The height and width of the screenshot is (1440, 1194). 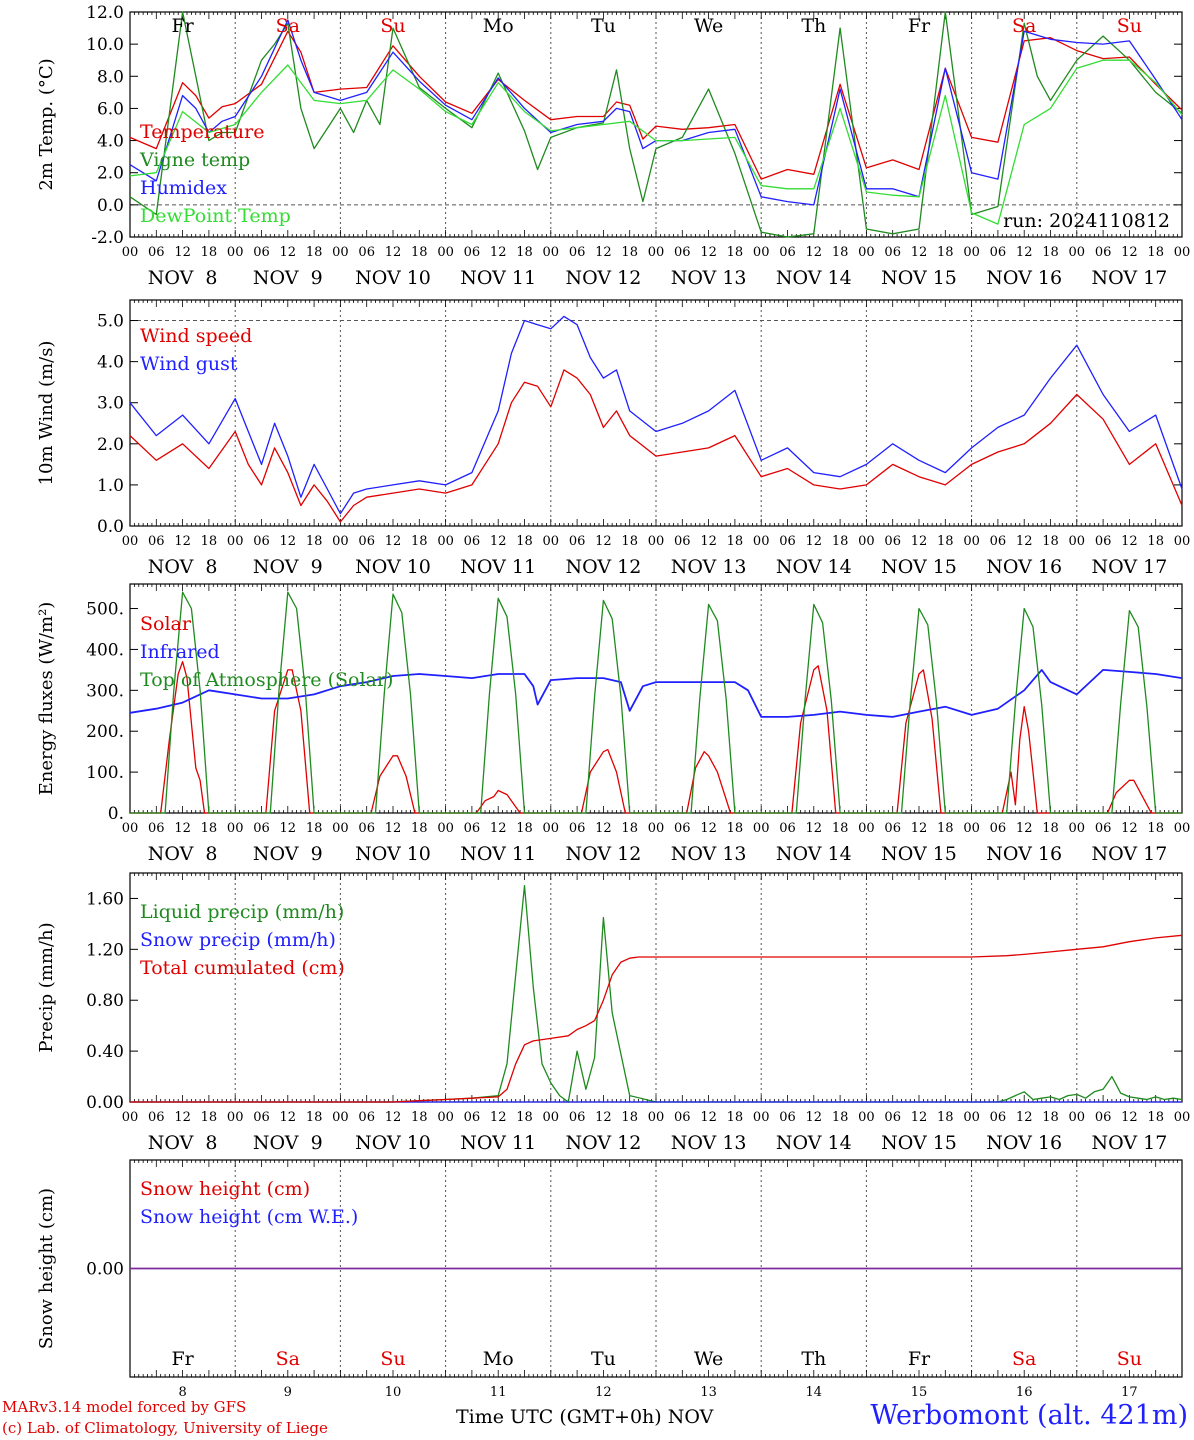 What do you see at coordinates (393, 1143) in the screenshot?
I see `date-label: NOV 10` at bounding box center [393, 1143].